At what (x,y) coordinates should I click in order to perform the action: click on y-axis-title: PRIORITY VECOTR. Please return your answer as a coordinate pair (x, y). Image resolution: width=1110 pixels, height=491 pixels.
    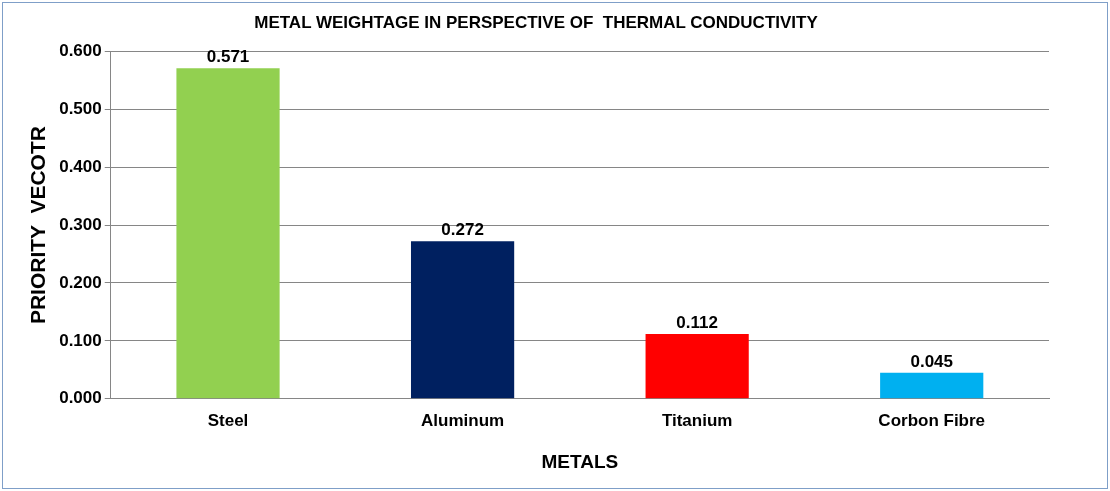
    Looking at the image, I should click on (38, 225).